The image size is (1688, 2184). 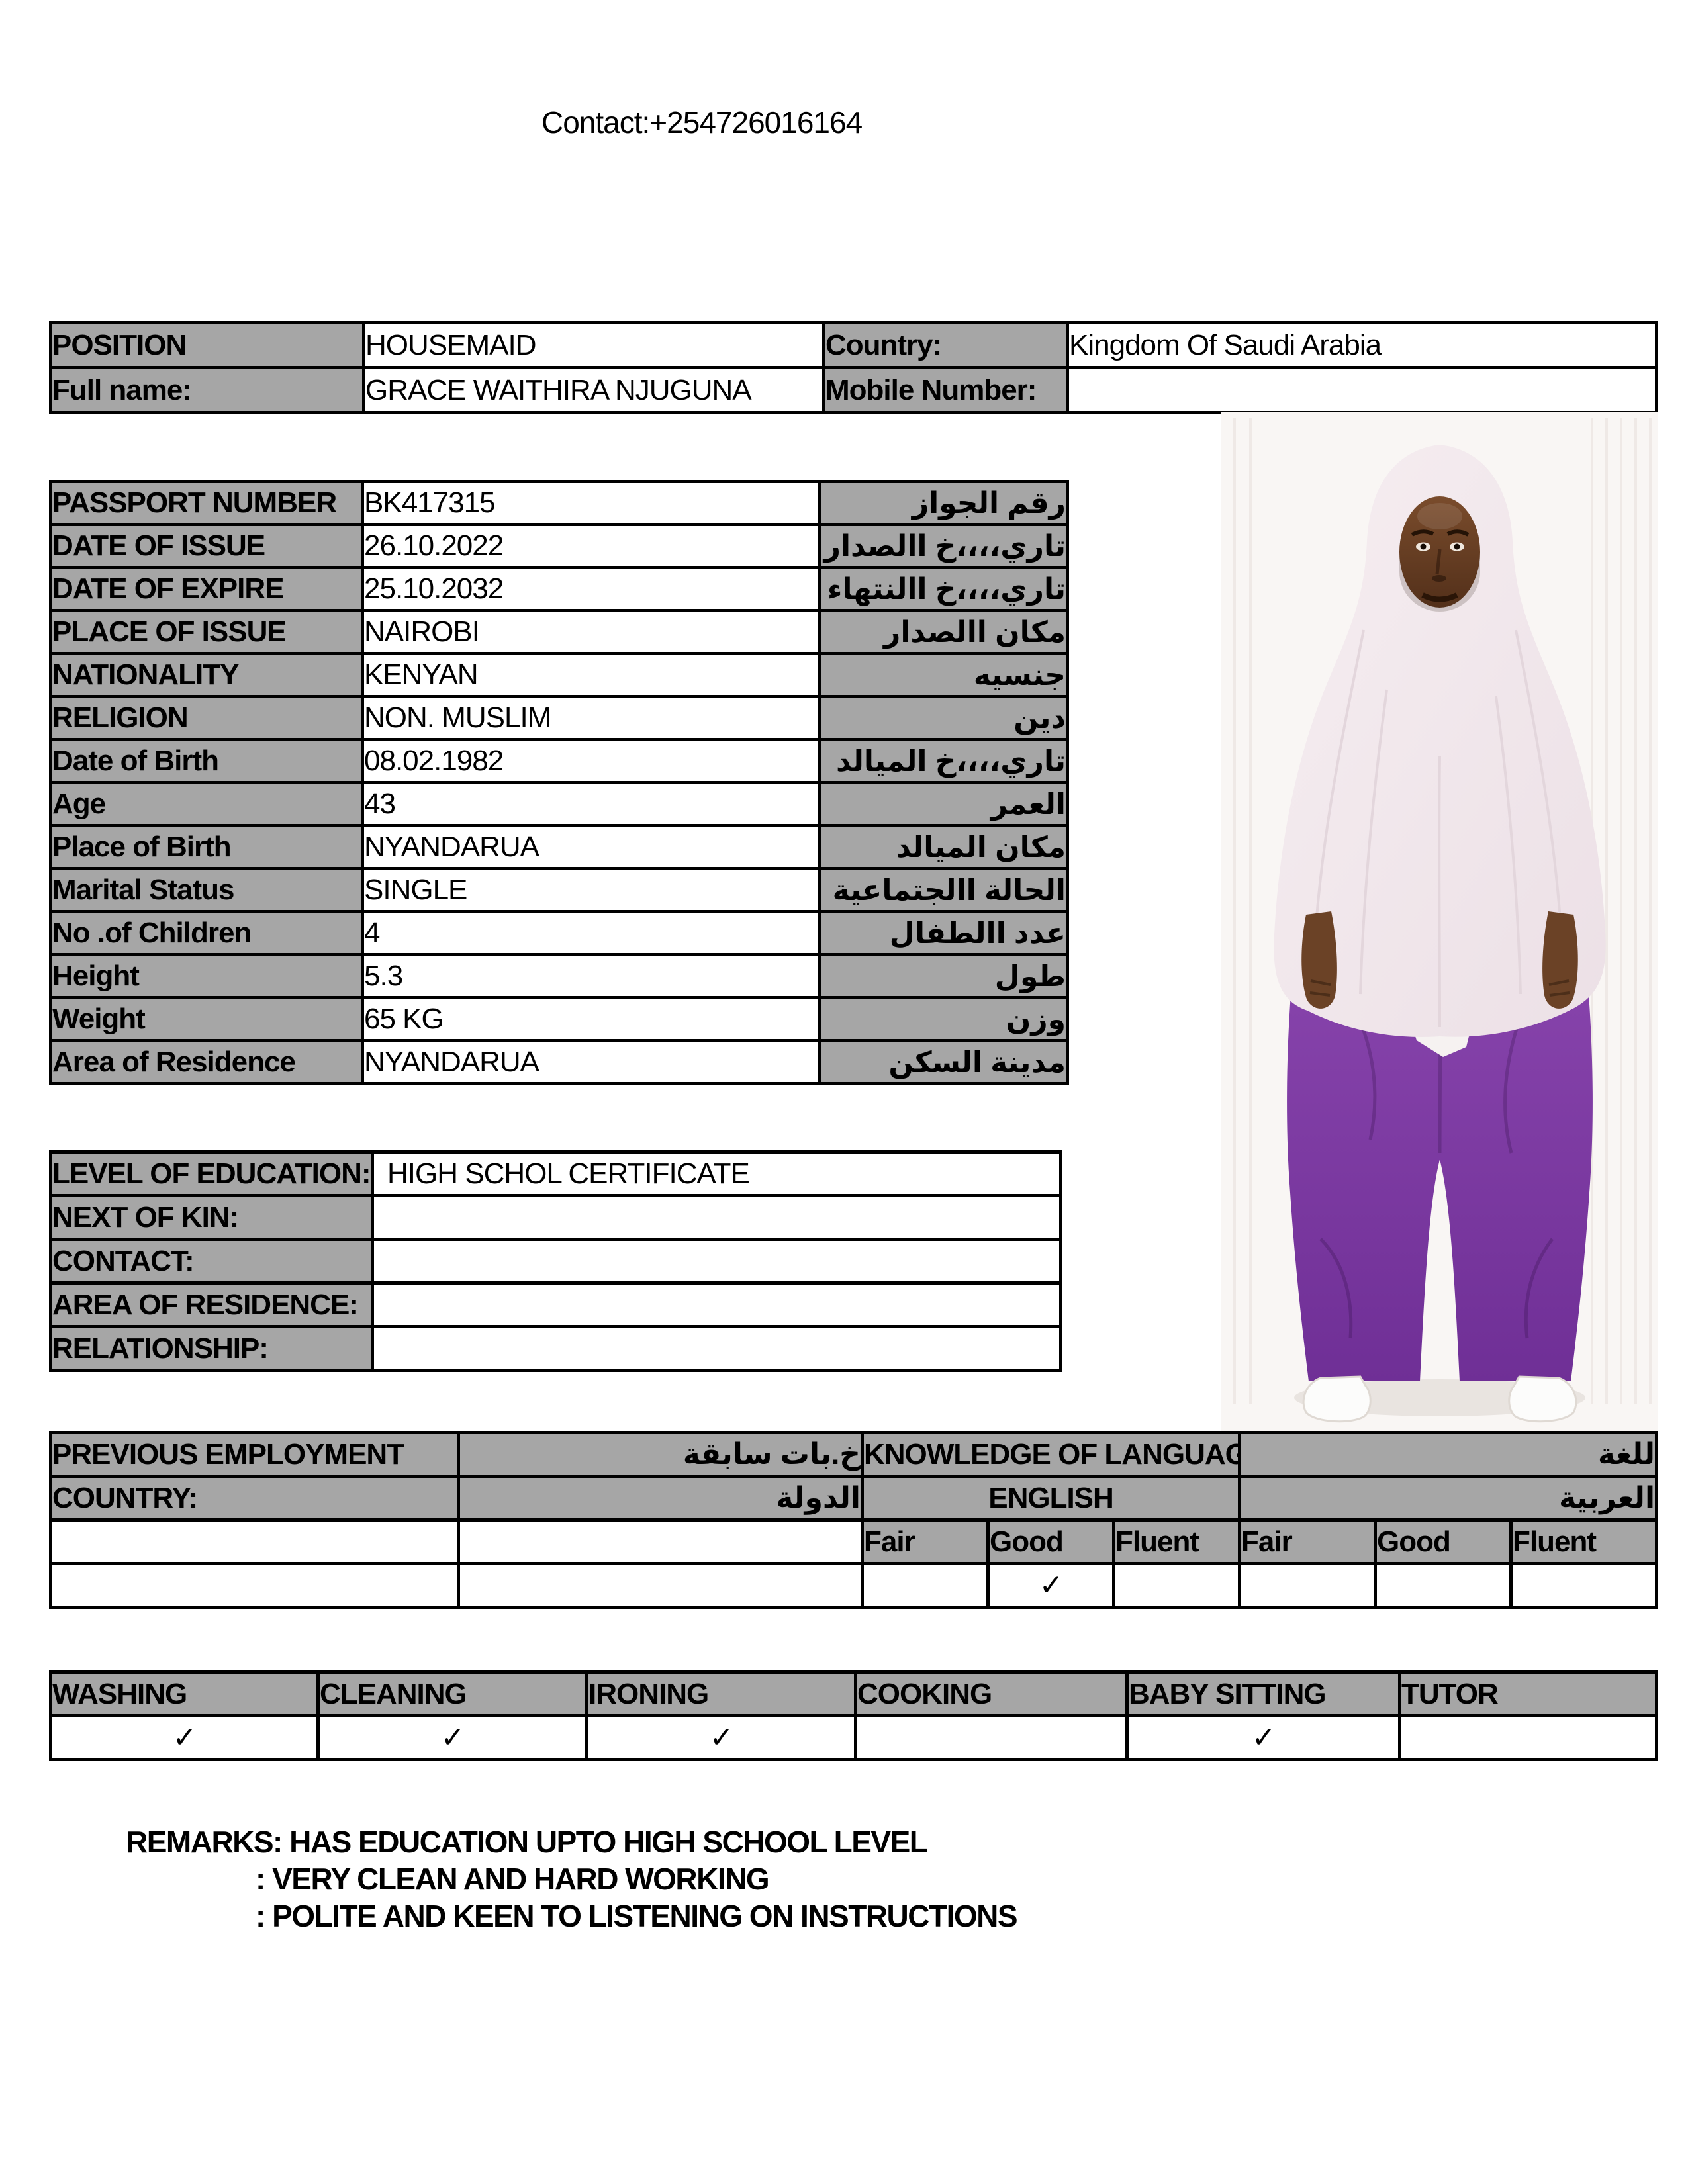 What do you see at coordinates (1439, 516) in the screenshot?
I see `forehead-highlight` at bounding box center [1439, 516].